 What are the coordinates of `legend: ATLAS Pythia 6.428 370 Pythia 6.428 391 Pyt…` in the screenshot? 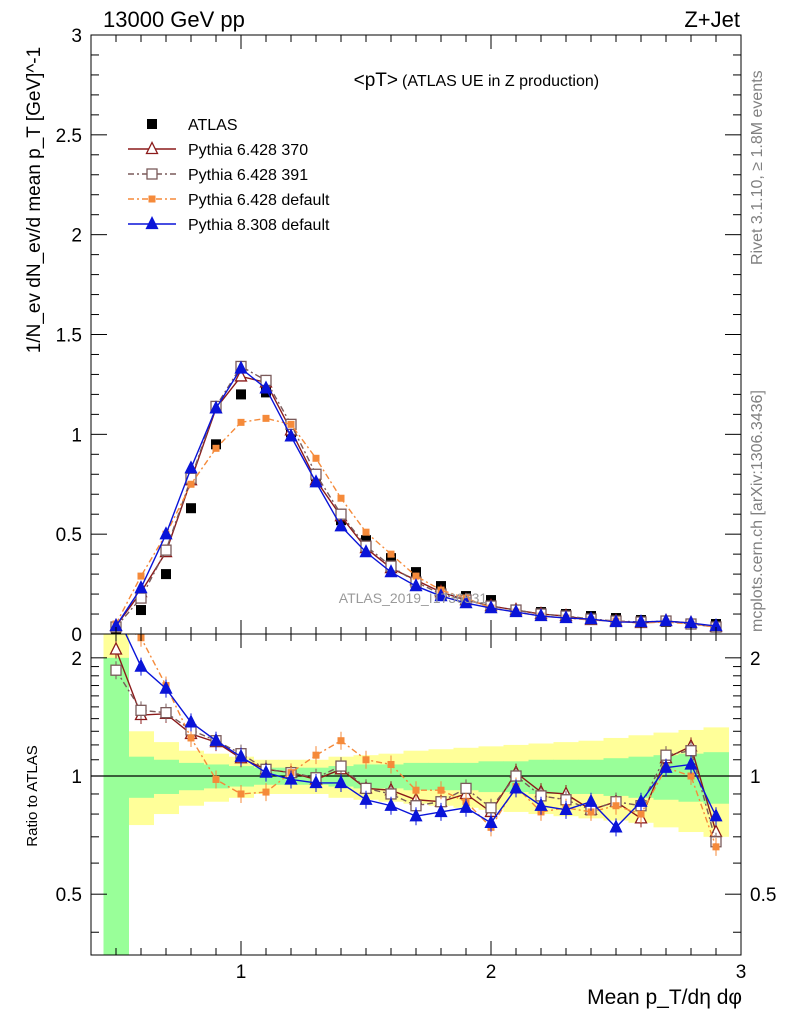 It's located at (229, 175).